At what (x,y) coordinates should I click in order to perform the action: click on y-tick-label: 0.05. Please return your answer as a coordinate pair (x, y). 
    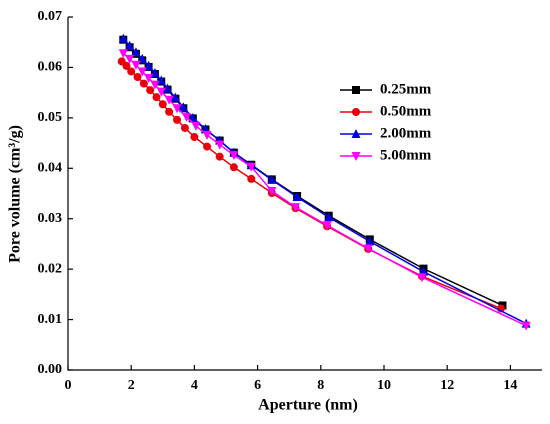
    Looking at the image, I should click on (50, 117).